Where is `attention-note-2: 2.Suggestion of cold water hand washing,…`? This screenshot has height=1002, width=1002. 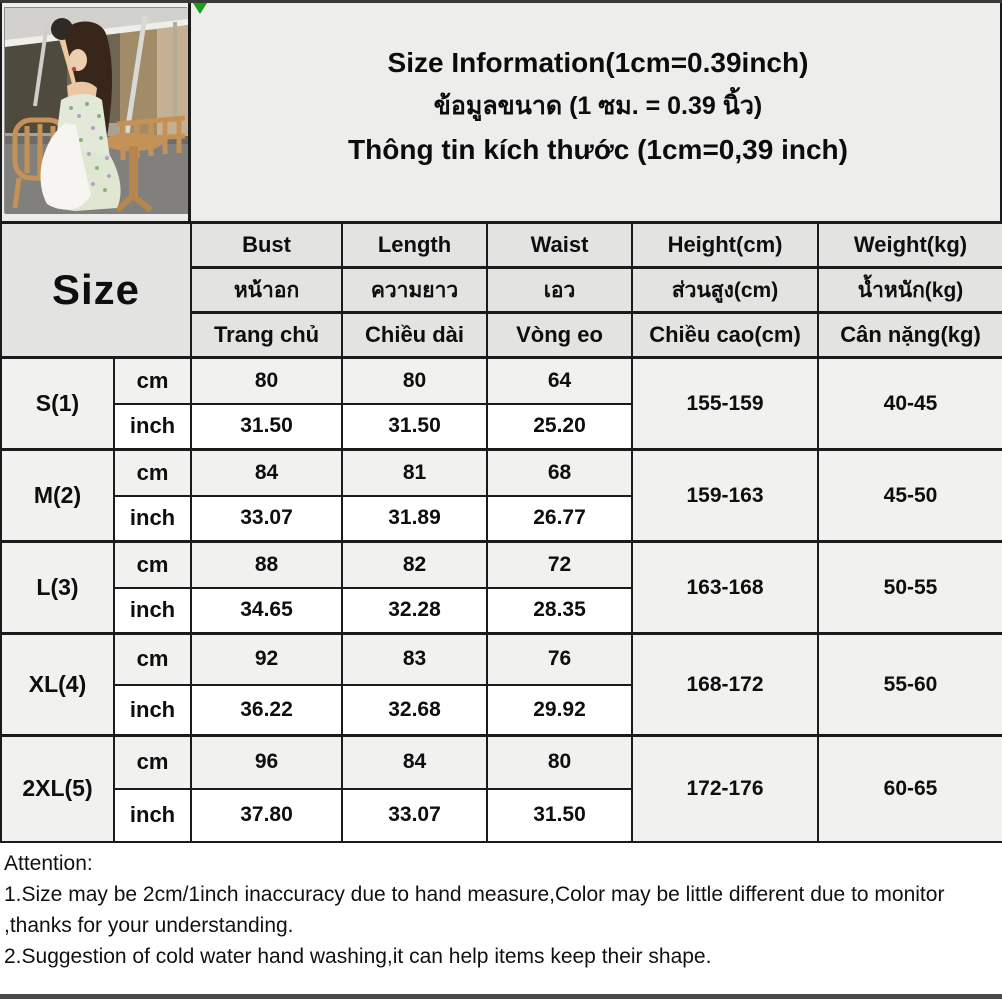
attention-note-2: 2.Suggestion of cold water hand washing,… is located at coordinates (358, 956).